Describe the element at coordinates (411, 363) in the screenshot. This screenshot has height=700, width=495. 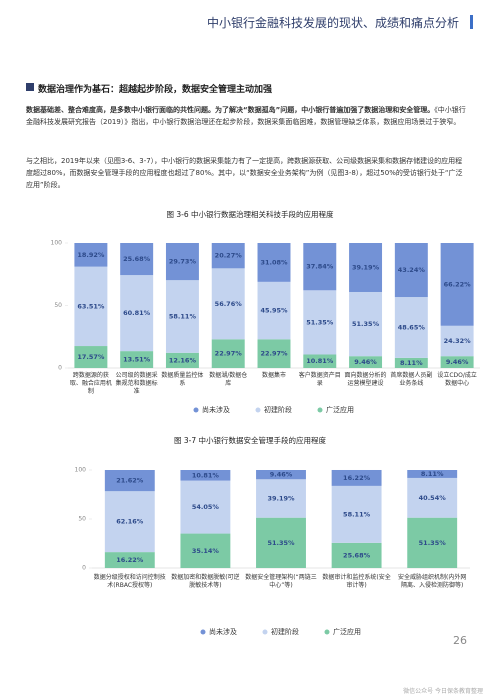
I see `value-label: 8.11%` at that location.